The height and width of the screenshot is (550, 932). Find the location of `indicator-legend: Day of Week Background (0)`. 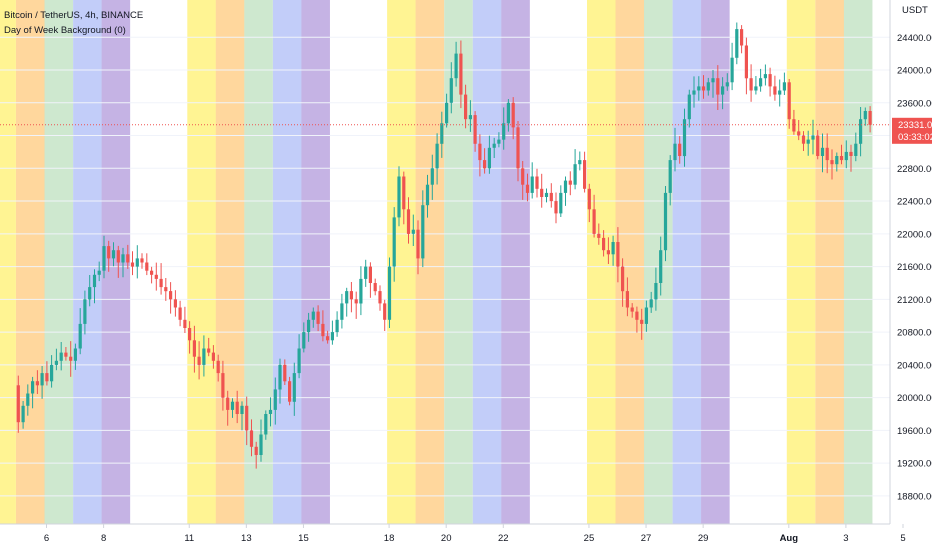

indicator-legend: Day of Week Background (0) is located at coordinates (65, 30).